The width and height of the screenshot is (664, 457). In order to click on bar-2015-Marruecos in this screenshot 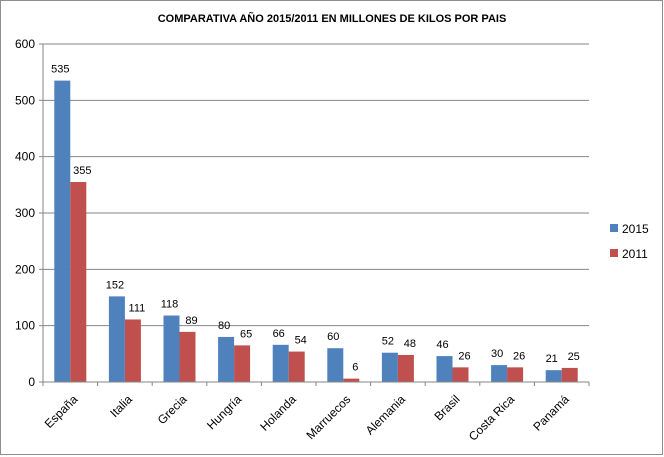, I will do `click(335, 365)`.